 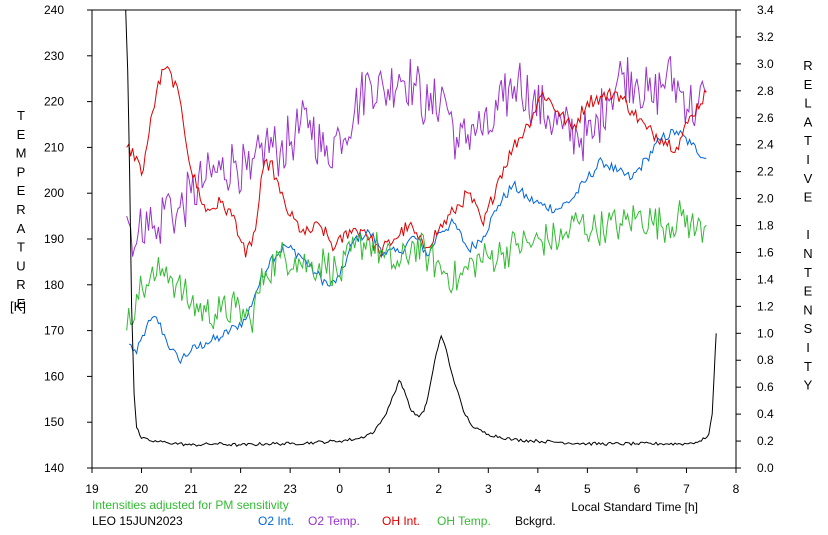 What do you see at coordinates (634, 507) in the screenshot?
I see `x-axis-label: Local Standard Time [h]` at bounding box center [634, 507].